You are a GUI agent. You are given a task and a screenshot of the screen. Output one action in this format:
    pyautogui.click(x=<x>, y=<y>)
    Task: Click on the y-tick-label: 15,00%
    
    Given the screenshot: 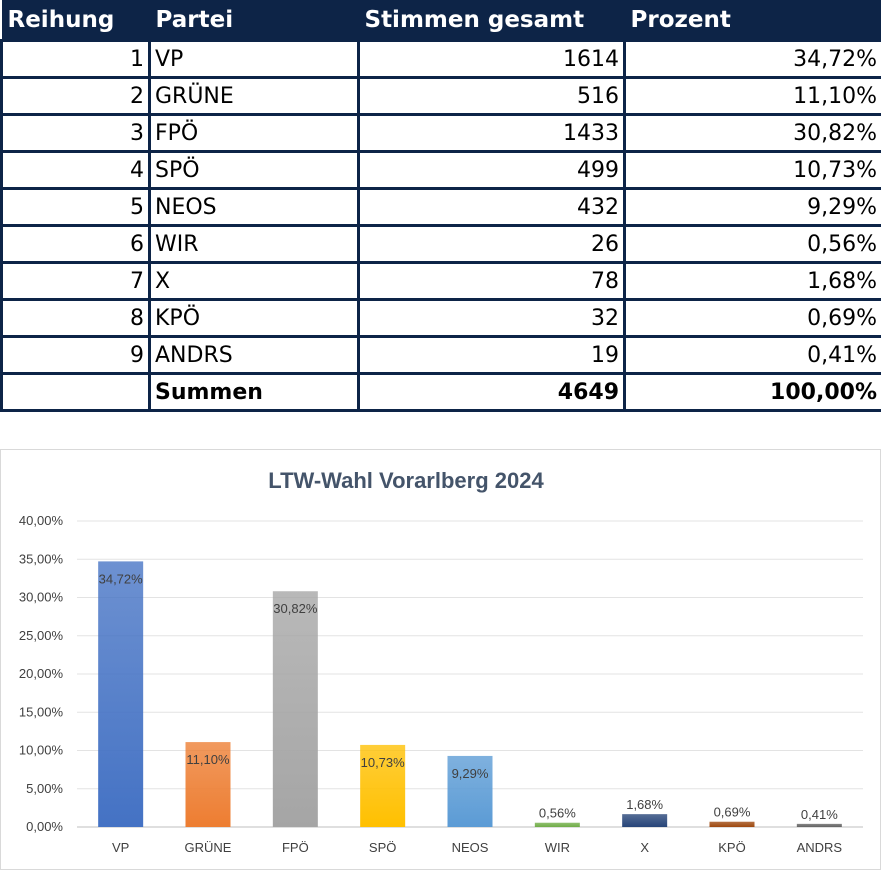 What is the action you would take?
    pyautogui.click(x=41, y=711)
    